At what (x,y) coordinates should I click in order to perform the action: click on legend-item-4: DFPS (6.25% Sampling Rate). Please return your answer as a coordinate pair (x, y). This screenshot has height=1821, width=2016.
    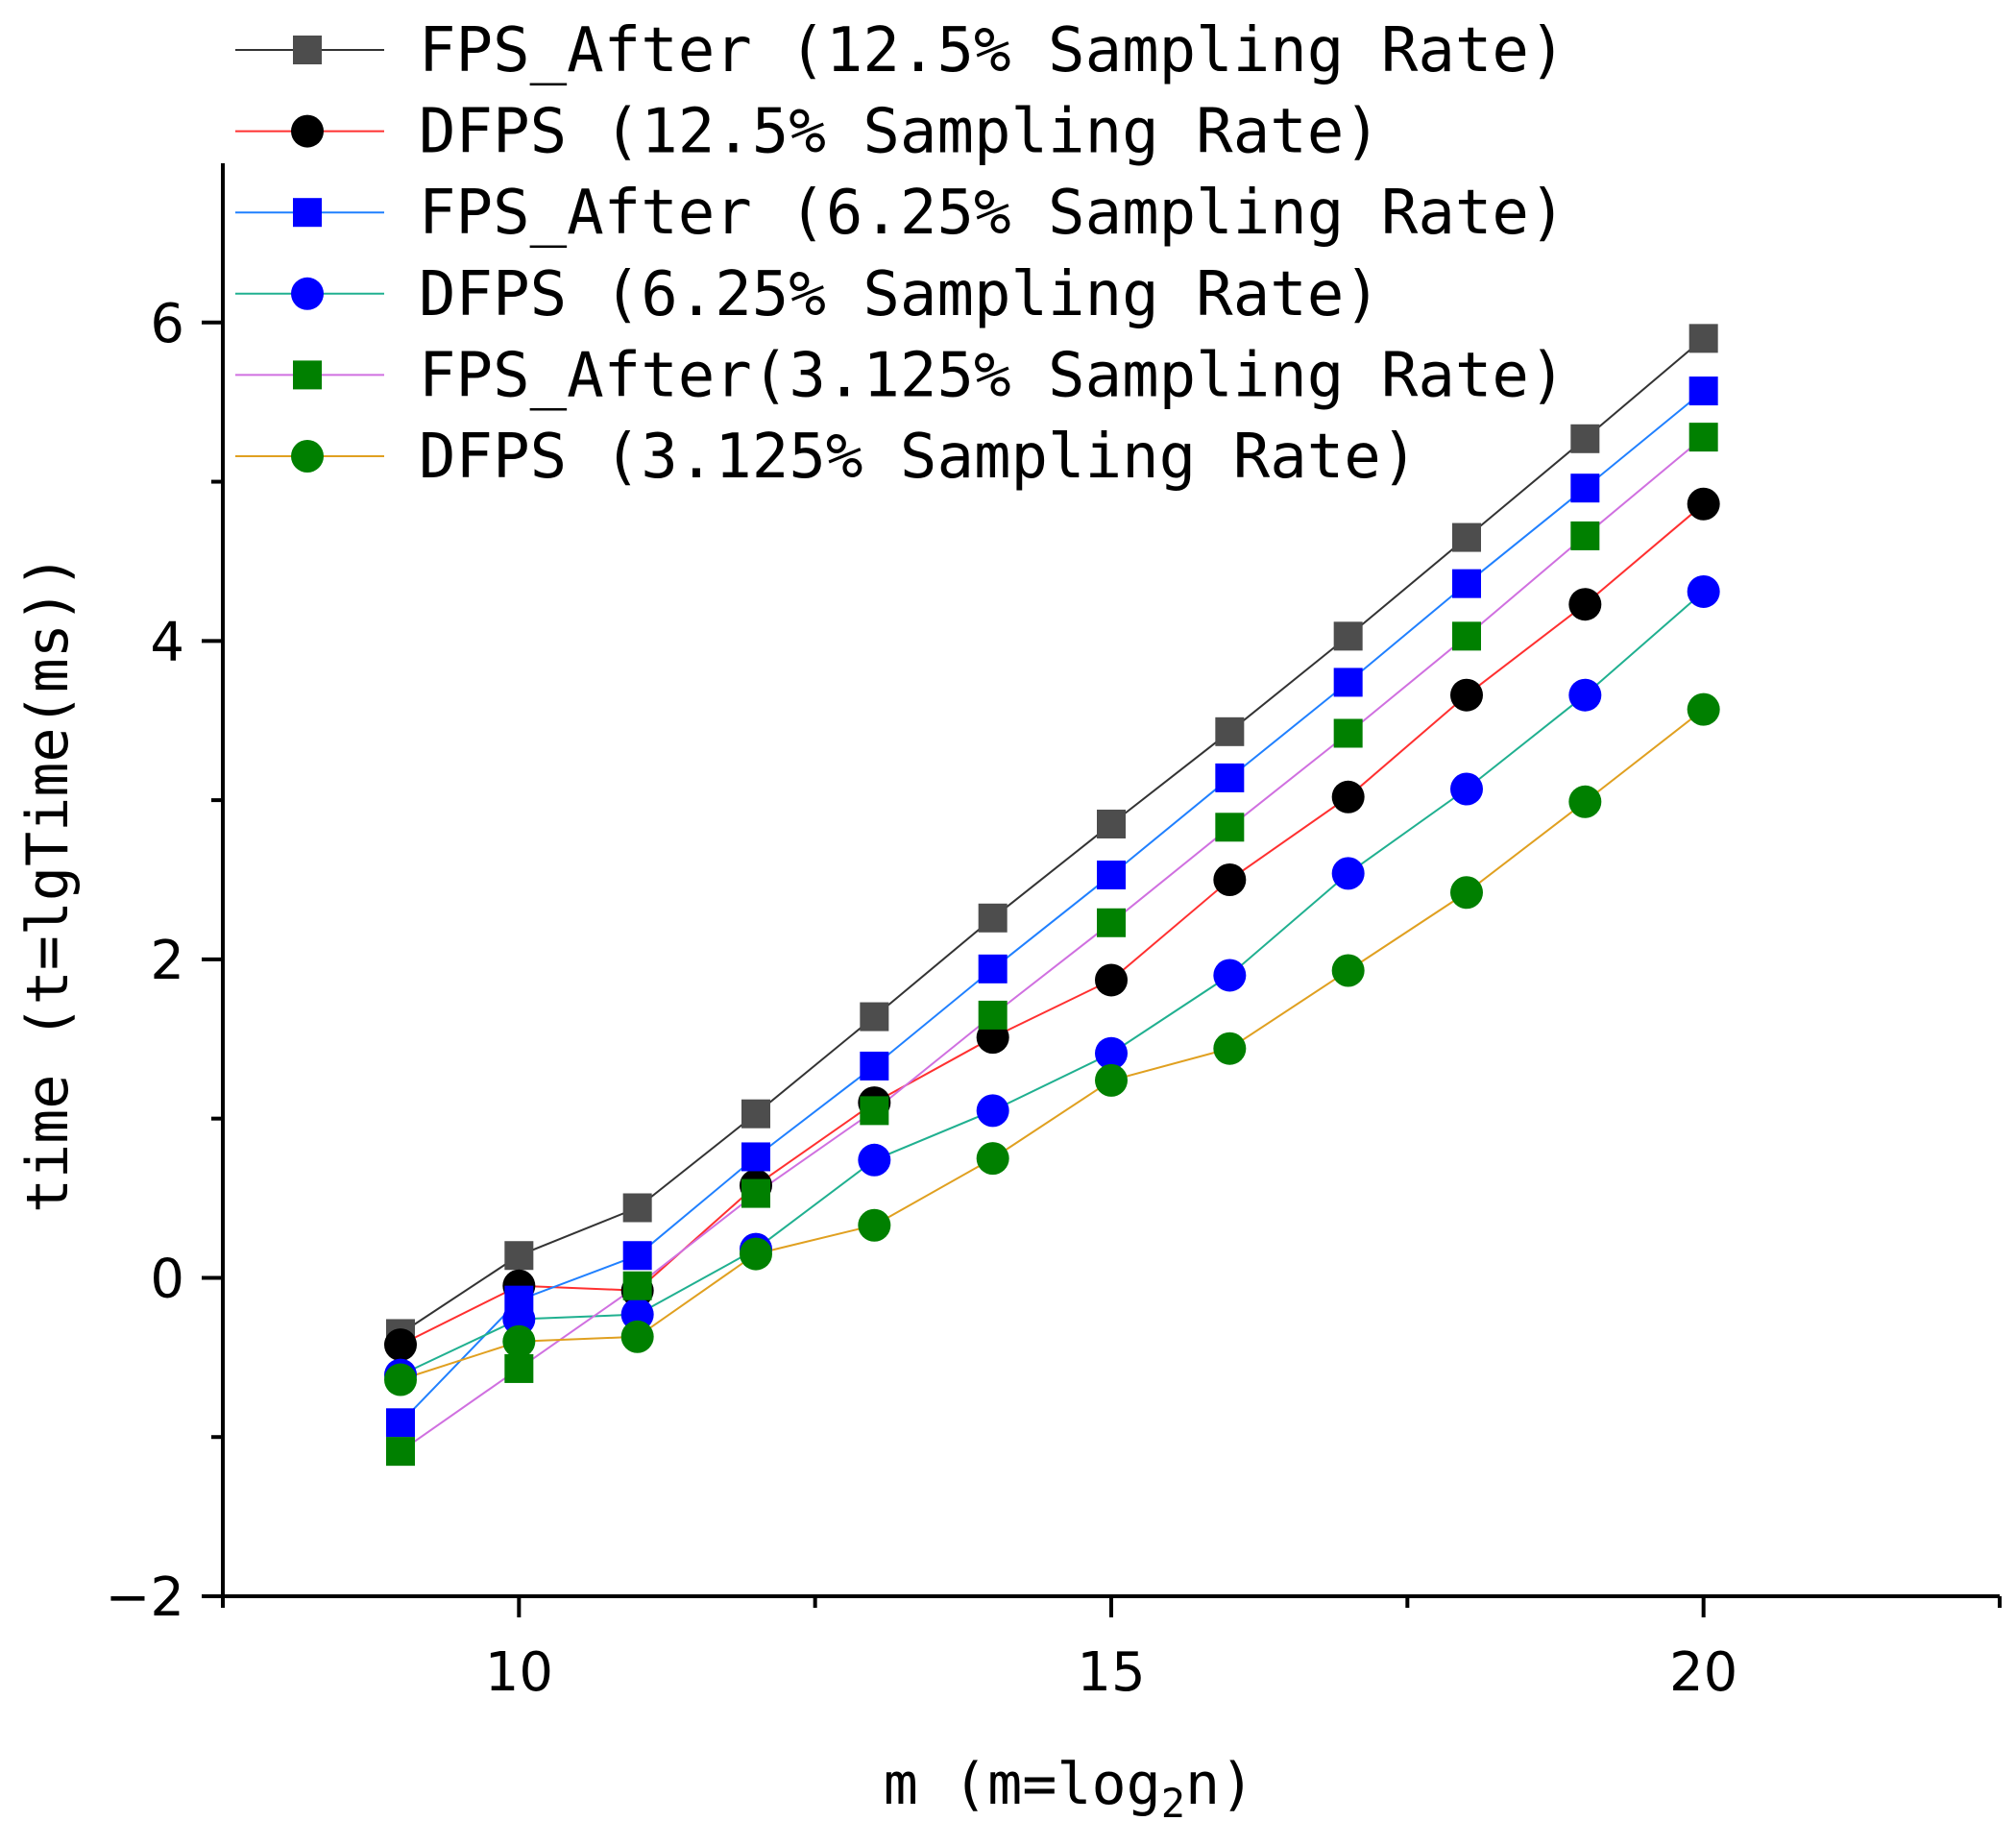
    Looking at the image, I should click on (808, 294).